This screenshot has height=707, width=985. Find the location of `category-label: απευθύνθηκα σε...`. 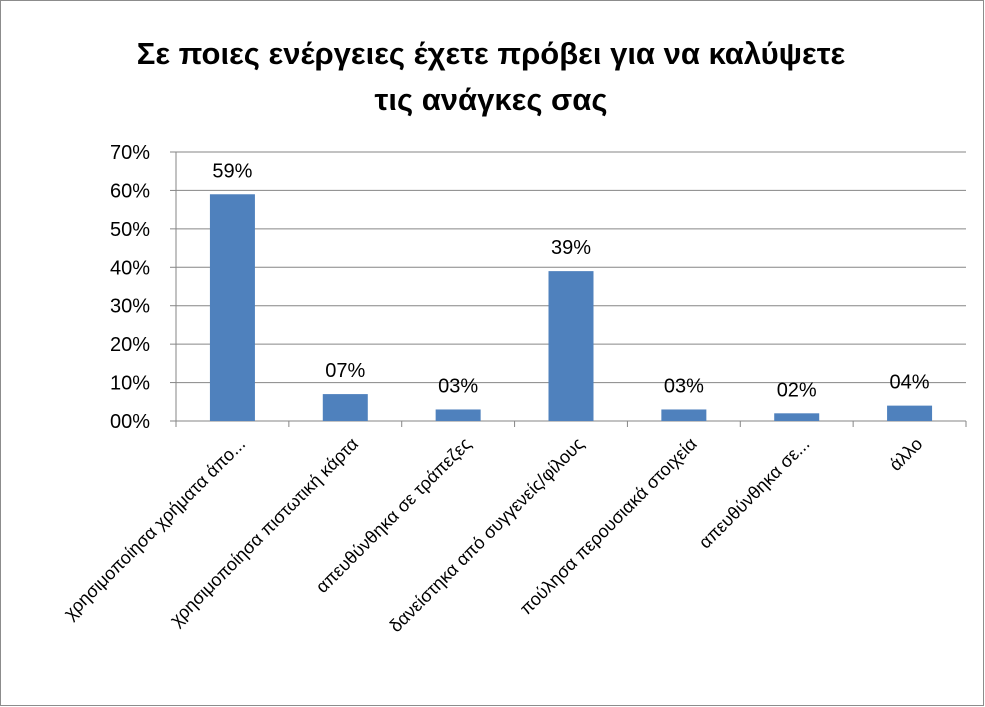

category-label: απευθύνθηκα σε... is located at coordinates (754, 493).